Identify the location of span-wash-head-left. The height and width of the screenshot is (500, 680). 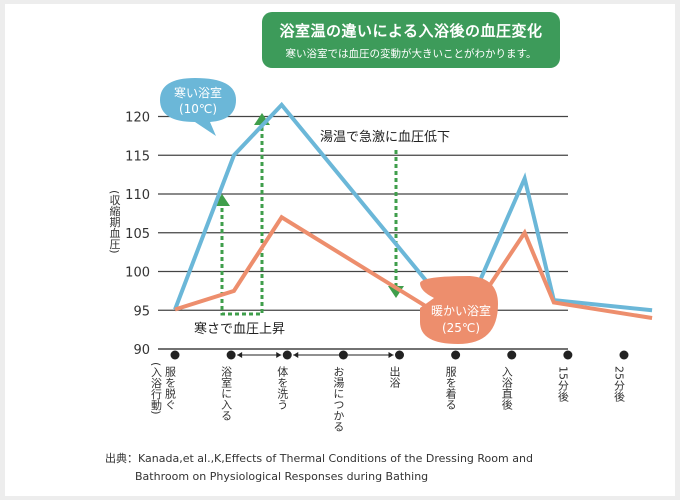
(240, 355).